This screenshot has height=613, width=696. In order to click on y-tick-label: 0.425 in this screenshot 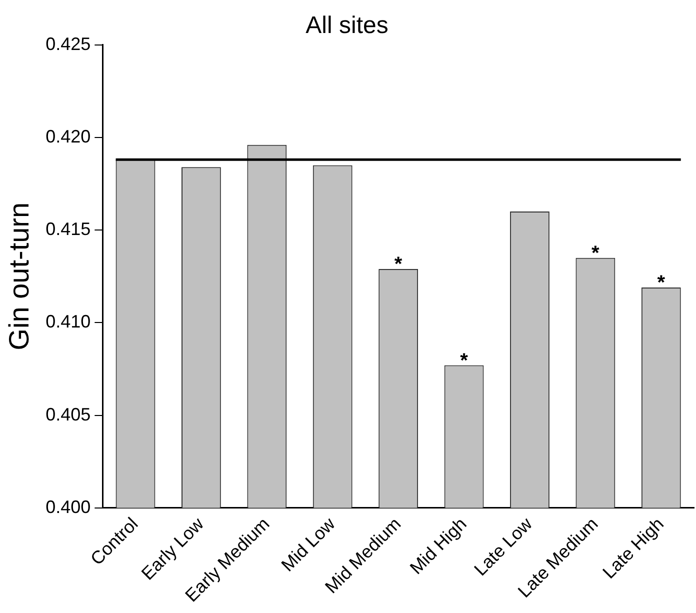, I will do `click(68, 44)`.